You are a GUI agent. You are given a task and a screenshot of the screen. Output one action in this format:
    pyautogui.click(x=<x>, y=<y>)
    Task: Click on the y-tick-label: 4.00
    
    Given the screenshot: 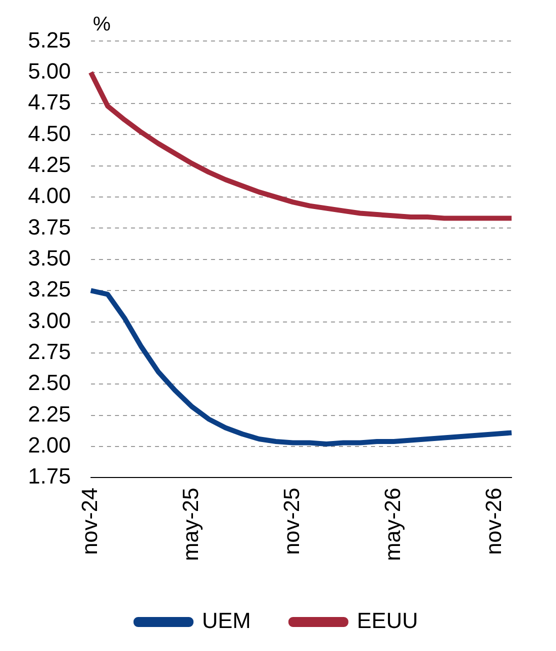 What is the action you would take?
    pyautogui.click(x=49, y=195)
    